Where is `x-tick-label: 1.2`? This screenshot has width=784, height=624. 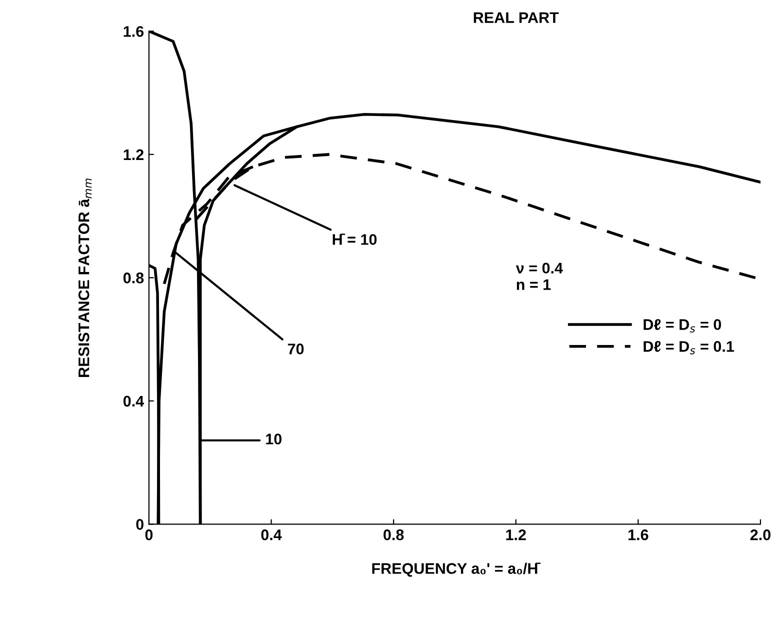 x-tick-label: 1.2 is located at coordinates (516, 534).